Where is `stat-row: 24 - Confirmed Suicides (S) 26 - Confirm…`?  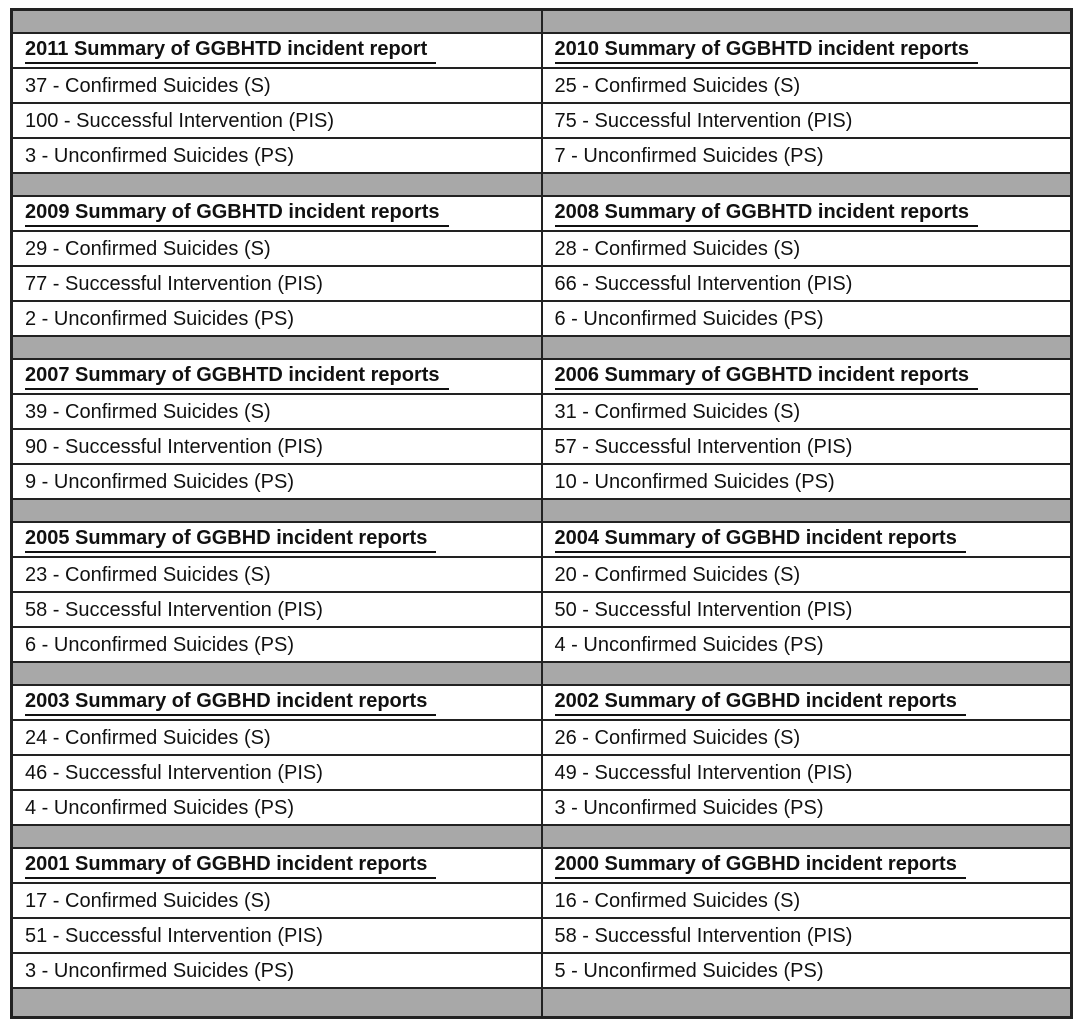 stat-row: 24 - Confirmed Suicides (S) 26 - Confirm… is located at coordinates (541, 737).